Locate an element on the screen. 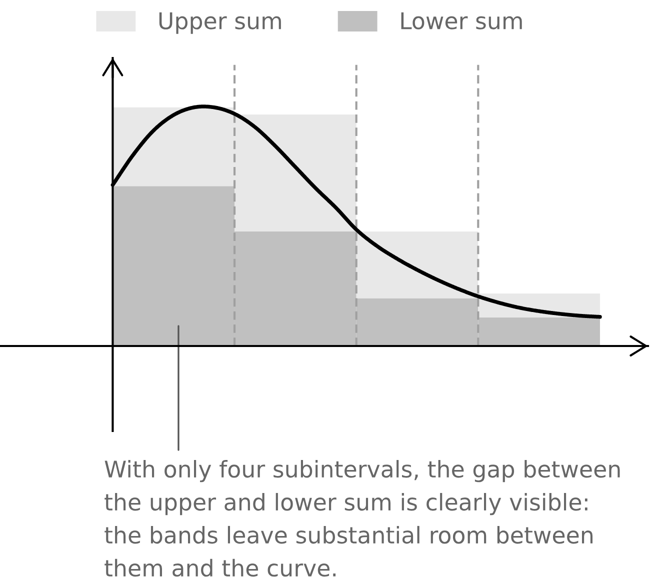 Image resolution: width=652 pixels, height=588 pixels. legend-label: Upper sum is located at coordinates (220, 23).